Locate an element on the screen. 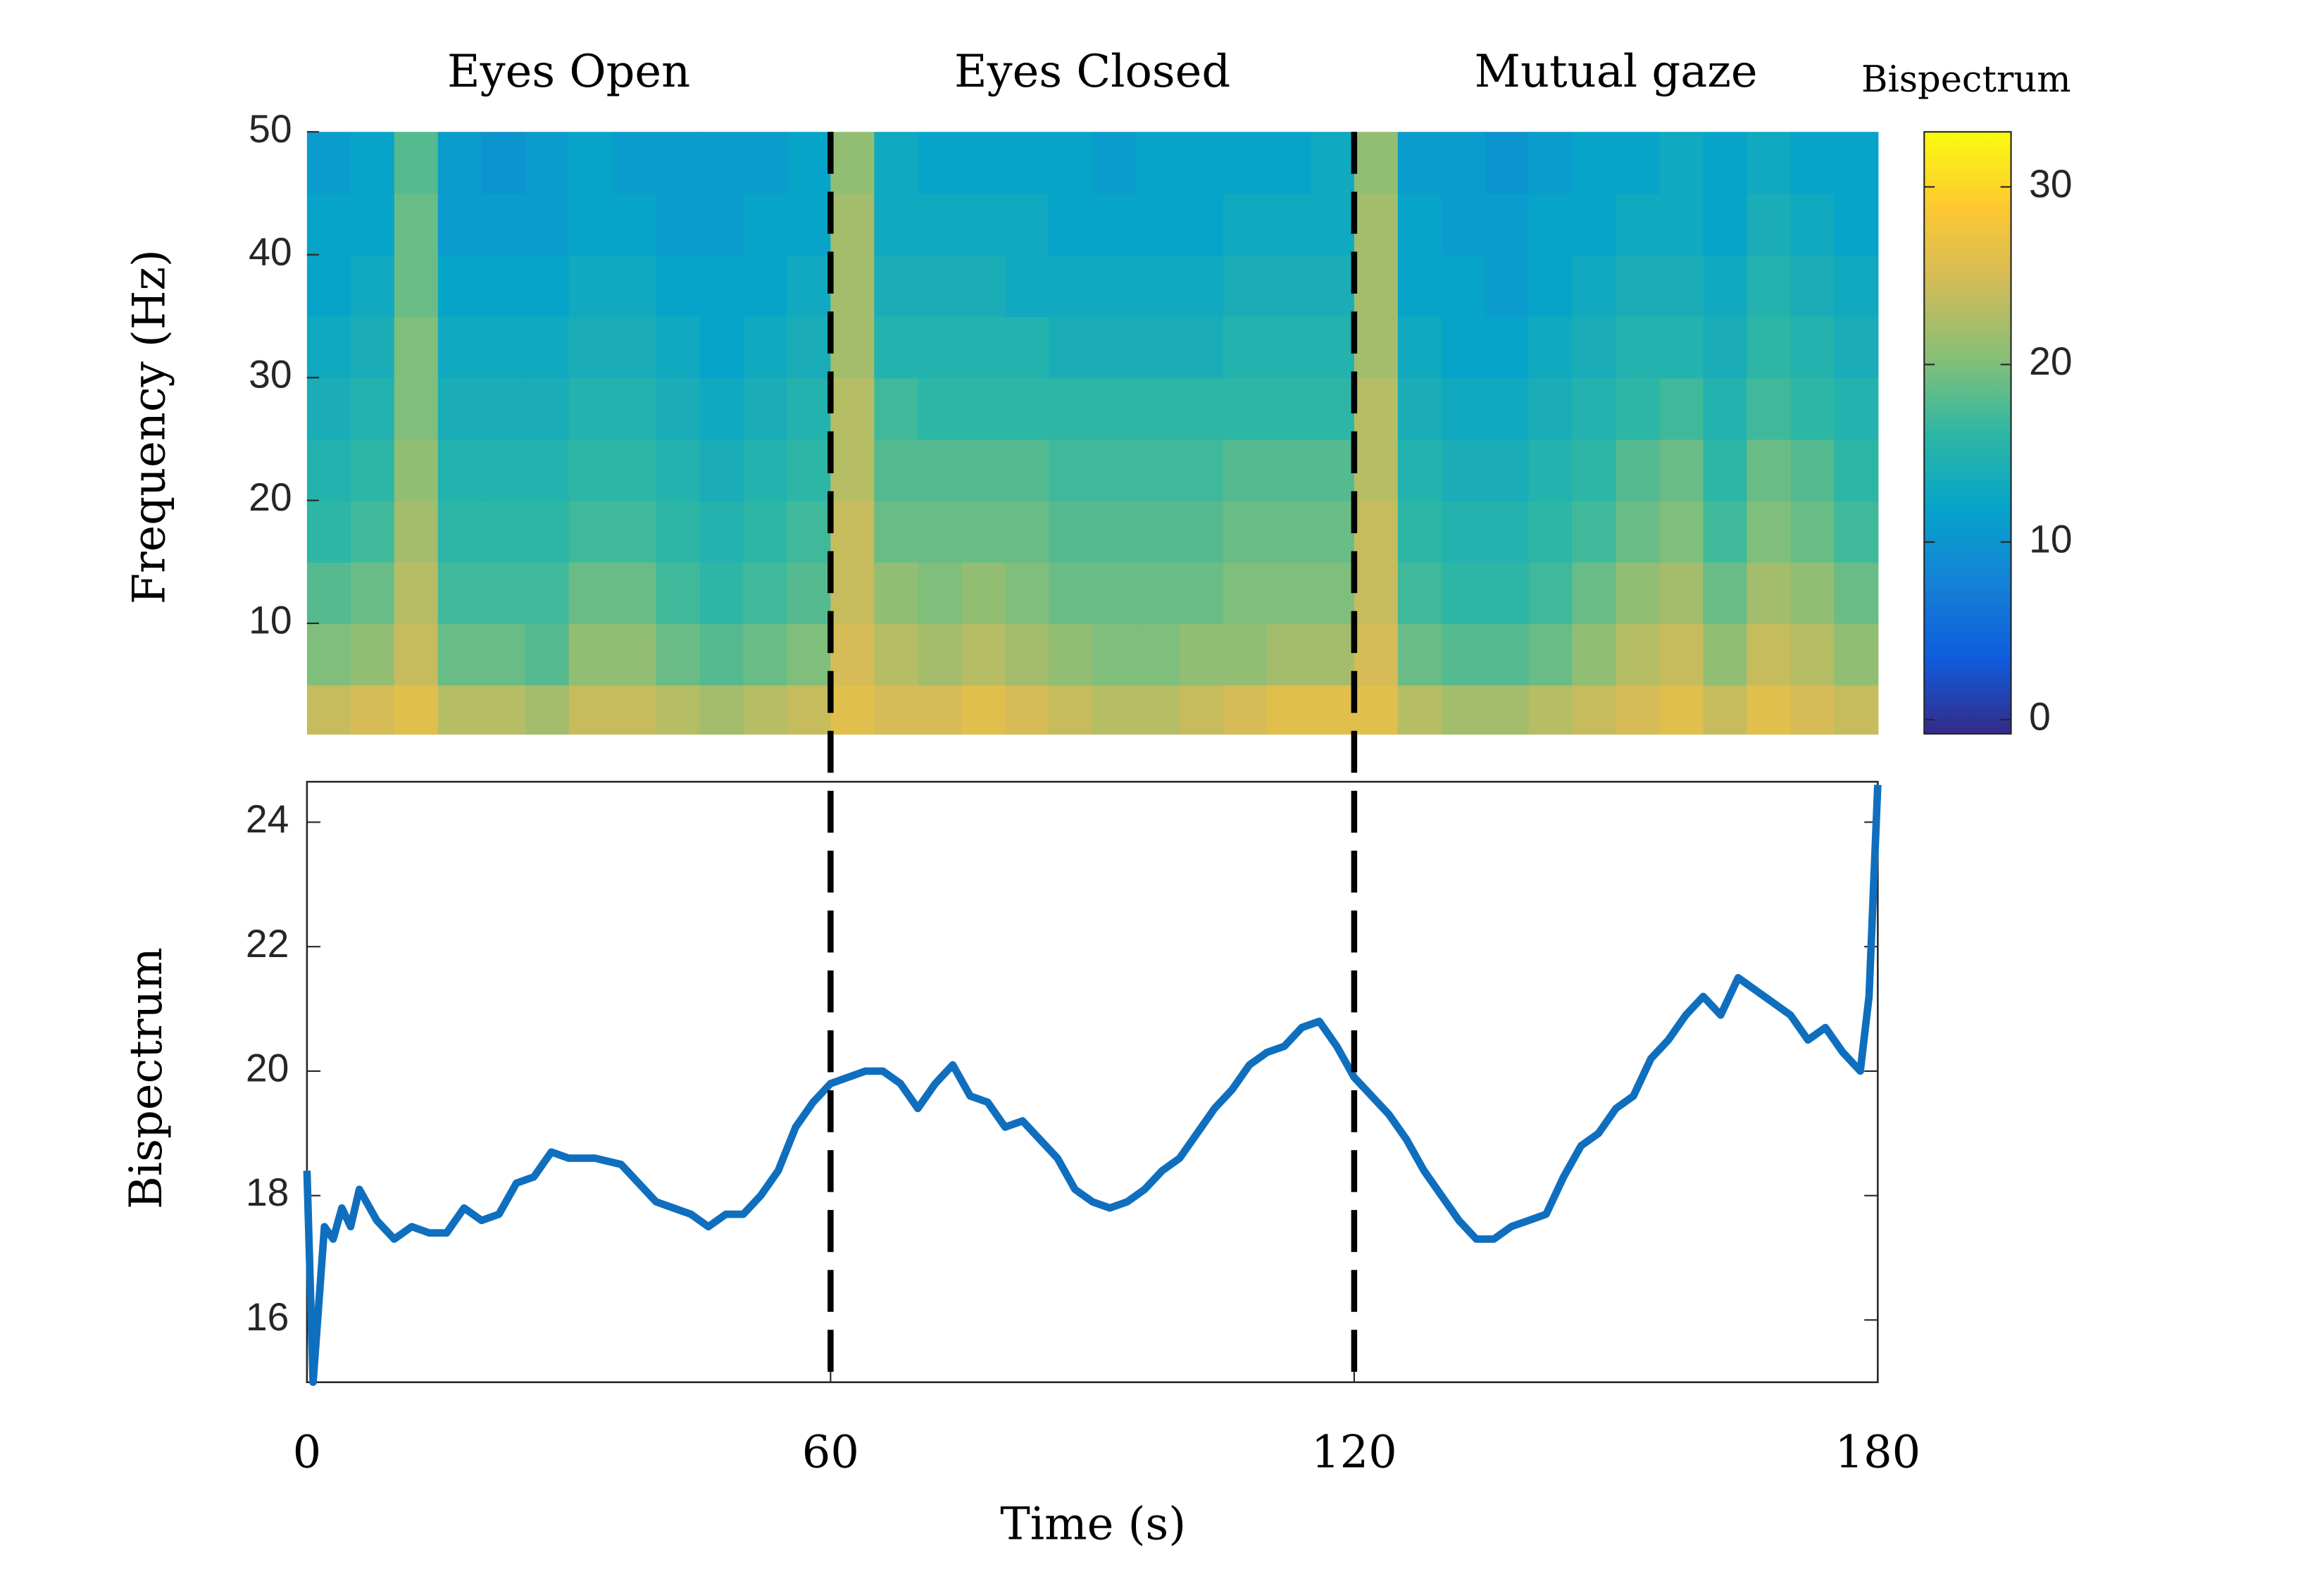 The height and width of the screenshot is (1574, 2324). colorbar-tick-label: 0 is located at coordinates (2040, 716).